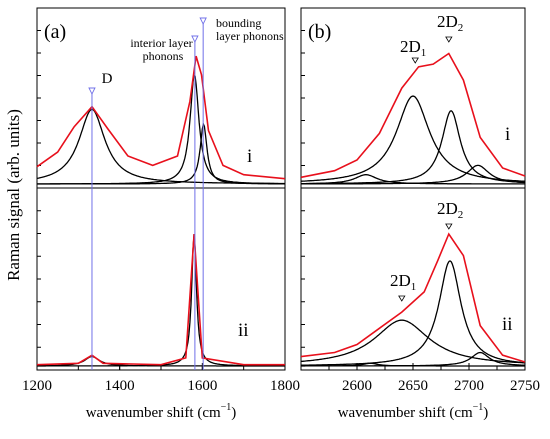 The width and height of the screenshot is (550, 439). Describe the element at coordinates (13, 195) in the screenshot. I see `y-axis-label: Raman signal (arb. units)` at that location.